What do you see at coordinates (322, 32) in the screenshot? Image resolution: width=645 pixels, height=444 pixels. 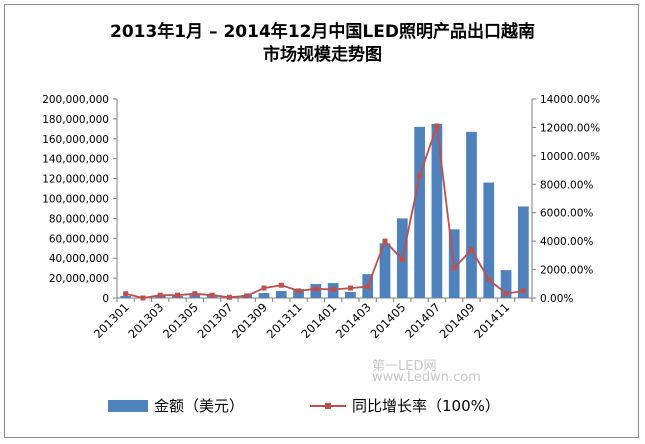 I see `chart-title-line1: 2013年1月 – 2014年12月中国LED照明产品出口越南` at bounding box center [322, 32].